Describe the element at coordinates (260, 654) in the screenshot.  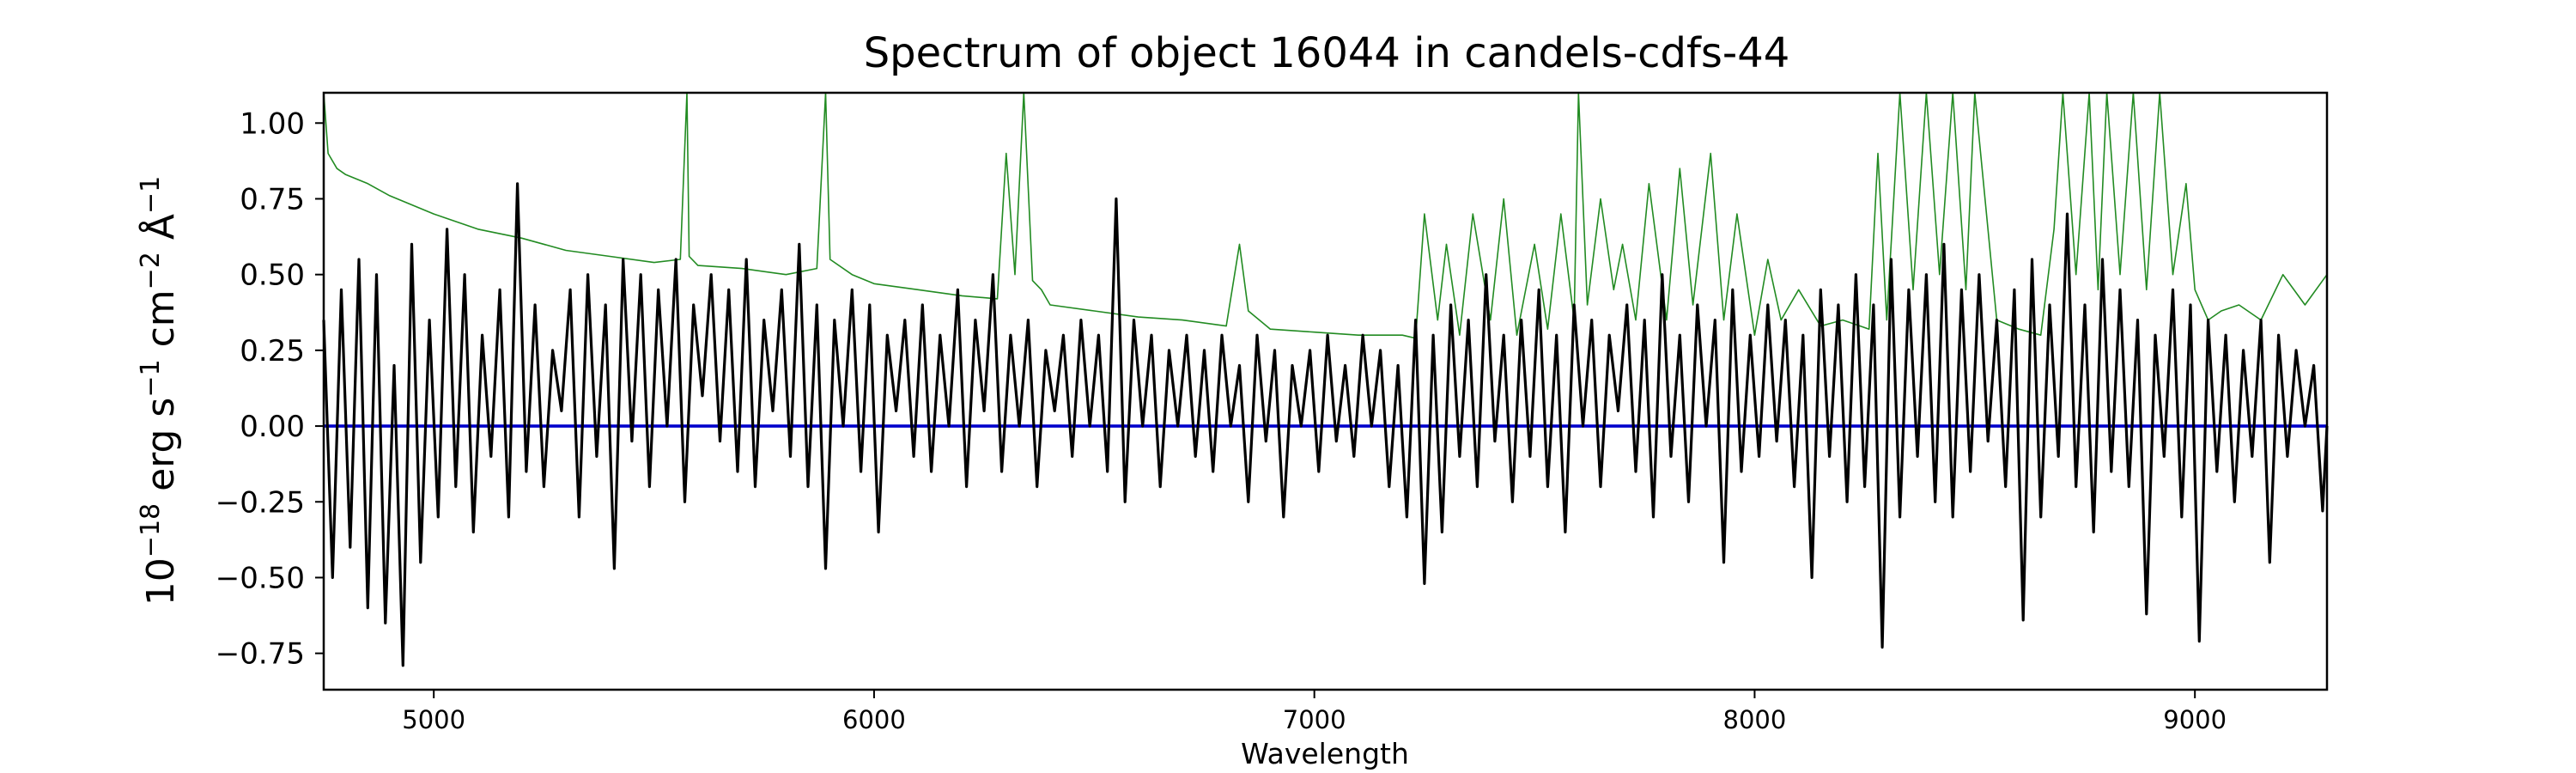
I see `y-tick-label: −0.75` at that location.